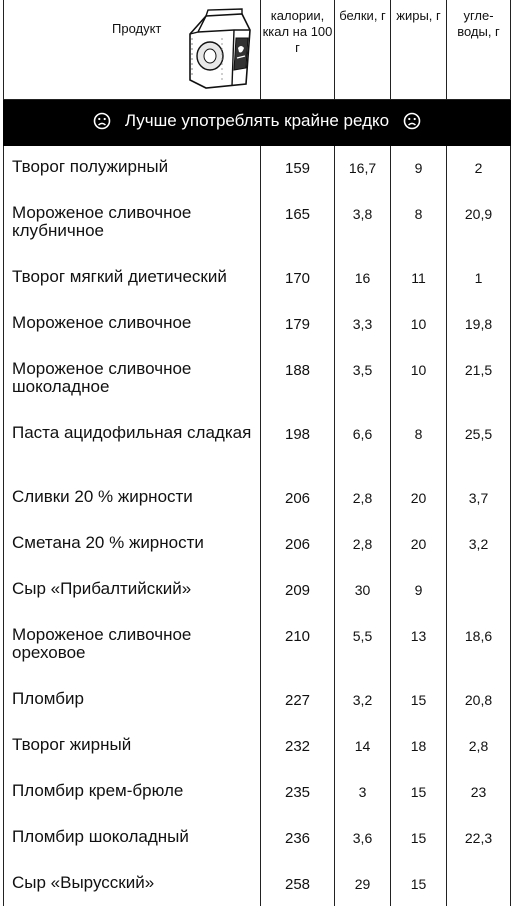 Image resolution: width=513 pixels, height=906 pixels. What do you see at coordinates (297, 884) in the screenshot?
I see `calories-cell: 258` at bounding box center [297, 884].